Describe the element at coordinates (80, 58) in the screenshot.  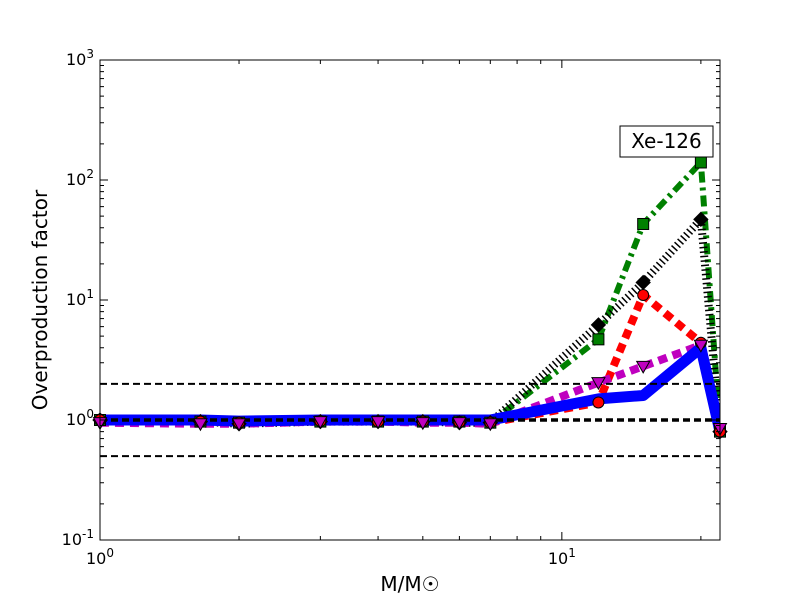
I see `y-tick-label: 10³` at that location.